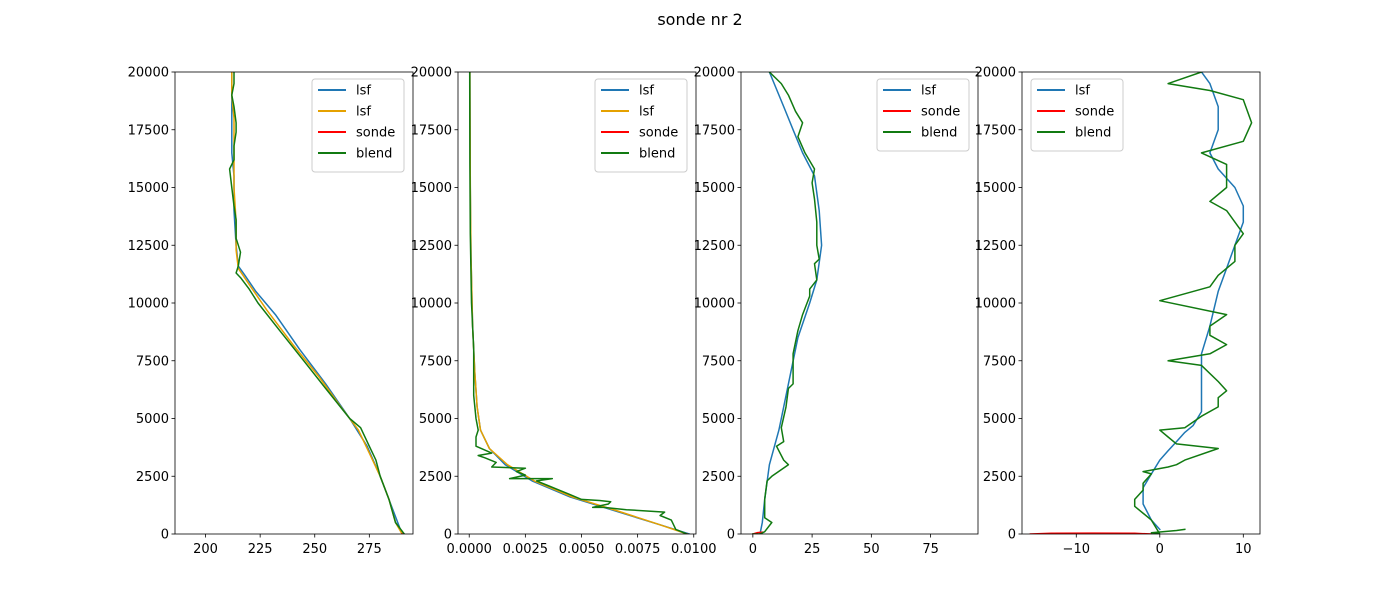 This screenshot has height=600, width=1400. Describe the element at coordinates (1243, 549) in the screenshot. I see `x-tick-label: 10` at that location.